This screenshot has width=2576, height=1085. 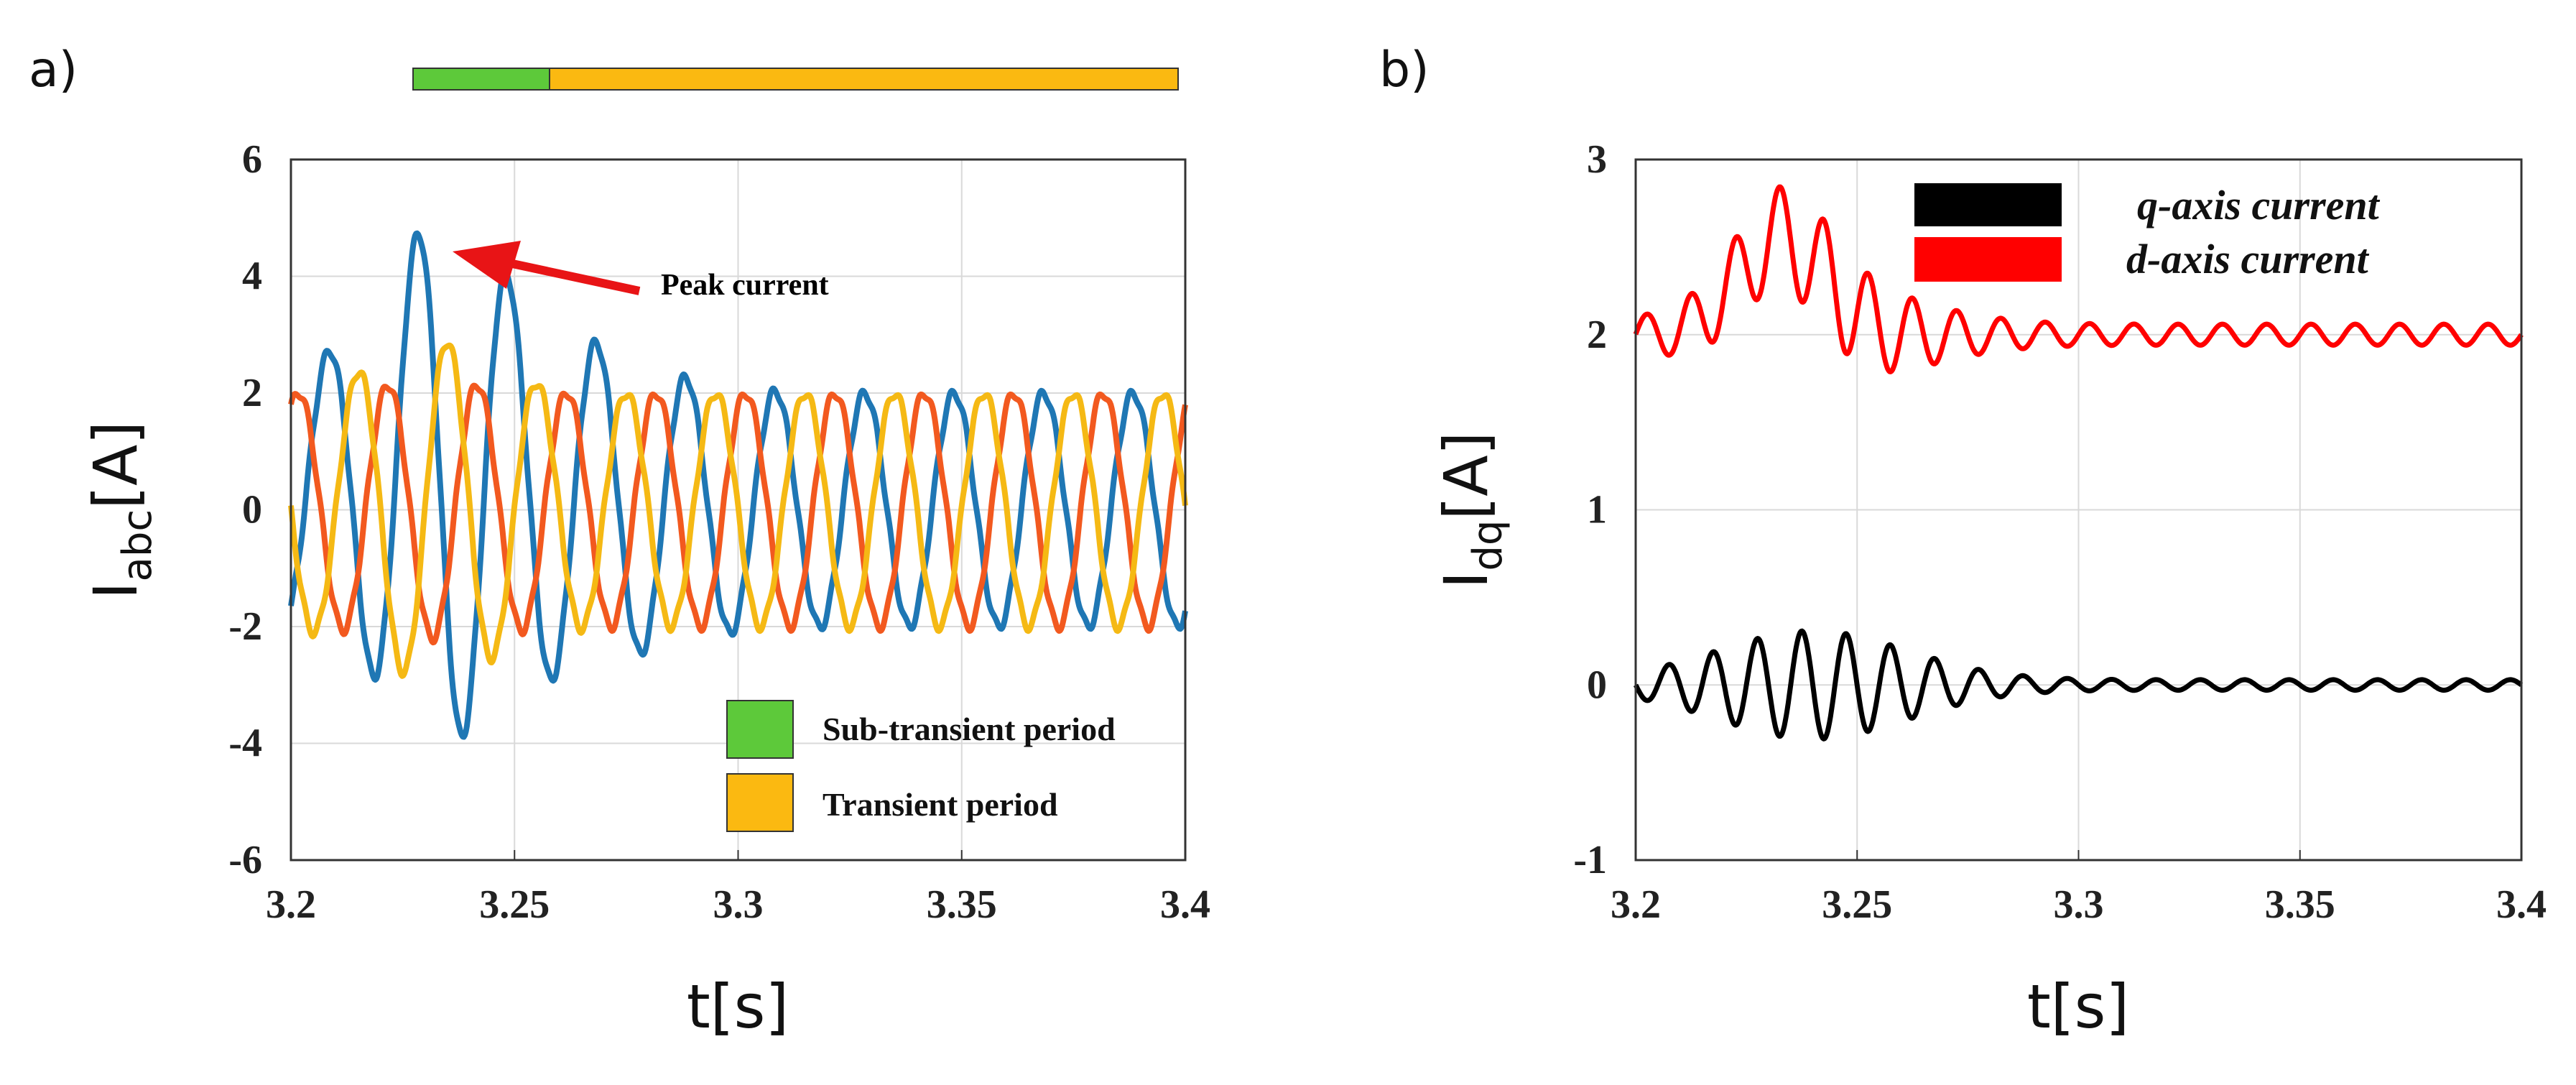 What do you see at coordinates (245, 743) in the screenshot?
I see `y-tick-label: -4` at bounding box center [245, 743].